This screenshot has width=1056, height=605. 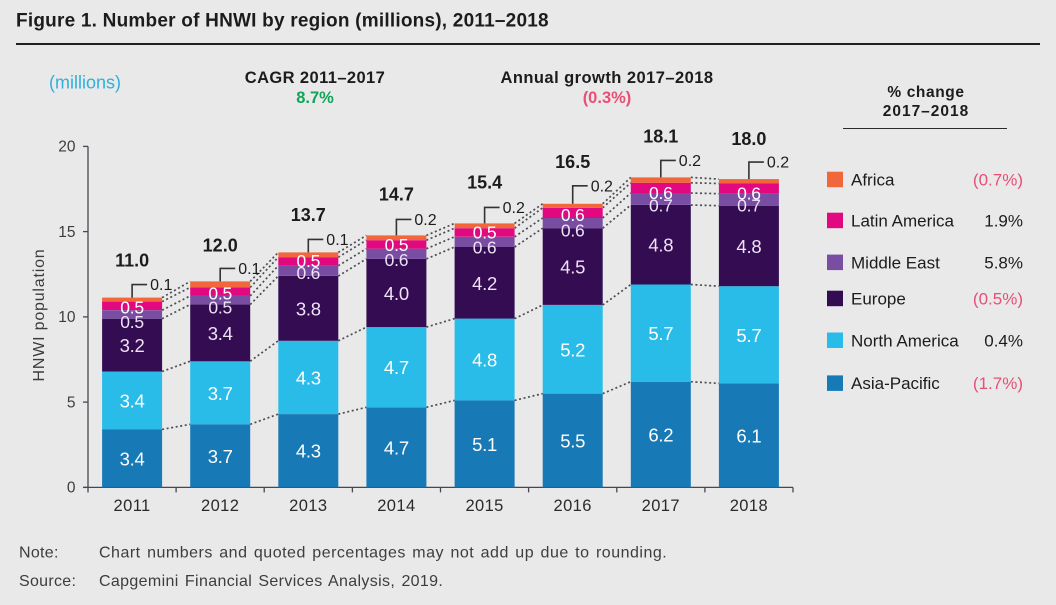 What do you see at coordinates (749, 506) in the screenshot?
I see `svg-text: 2018` at bounding box center [749, 506].